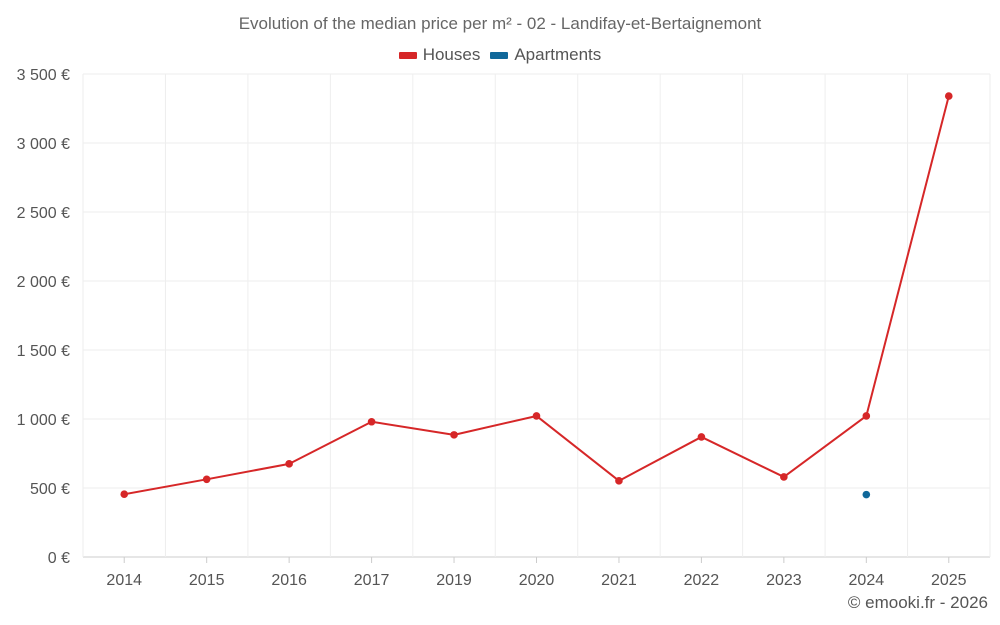  Describe the element at coordinates (537, 580) in the screenshot. I see `x-tick-label: 2020` at that location.